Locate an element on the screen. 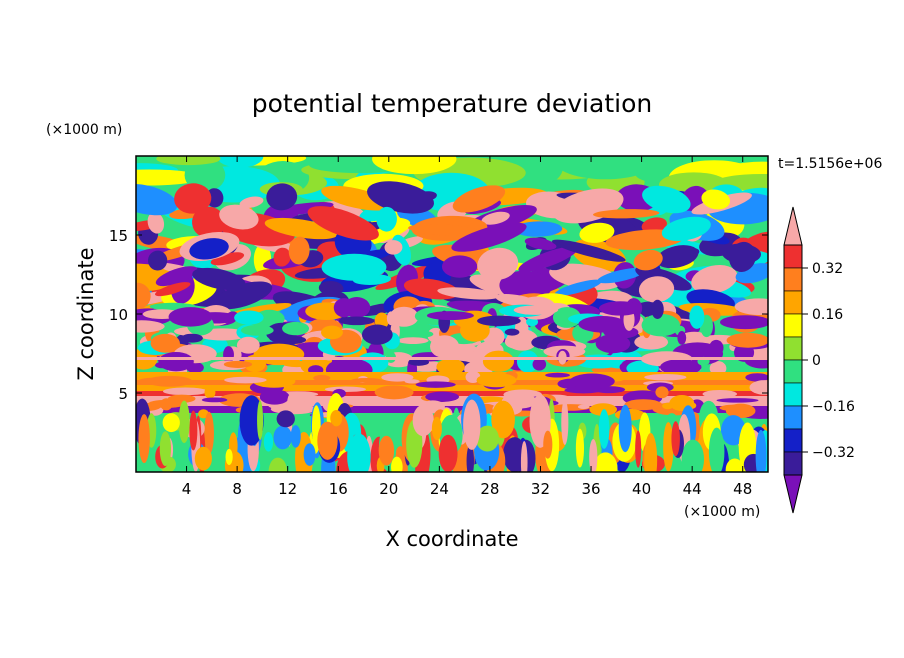  colorbar-tick-label: 0.16 is located at coordinates (827, 315).